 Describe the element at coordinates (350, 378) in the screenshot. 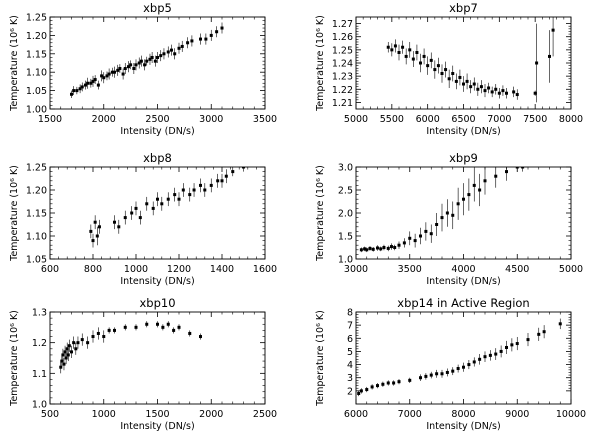

I see `y-tick-label: 3` at that location.